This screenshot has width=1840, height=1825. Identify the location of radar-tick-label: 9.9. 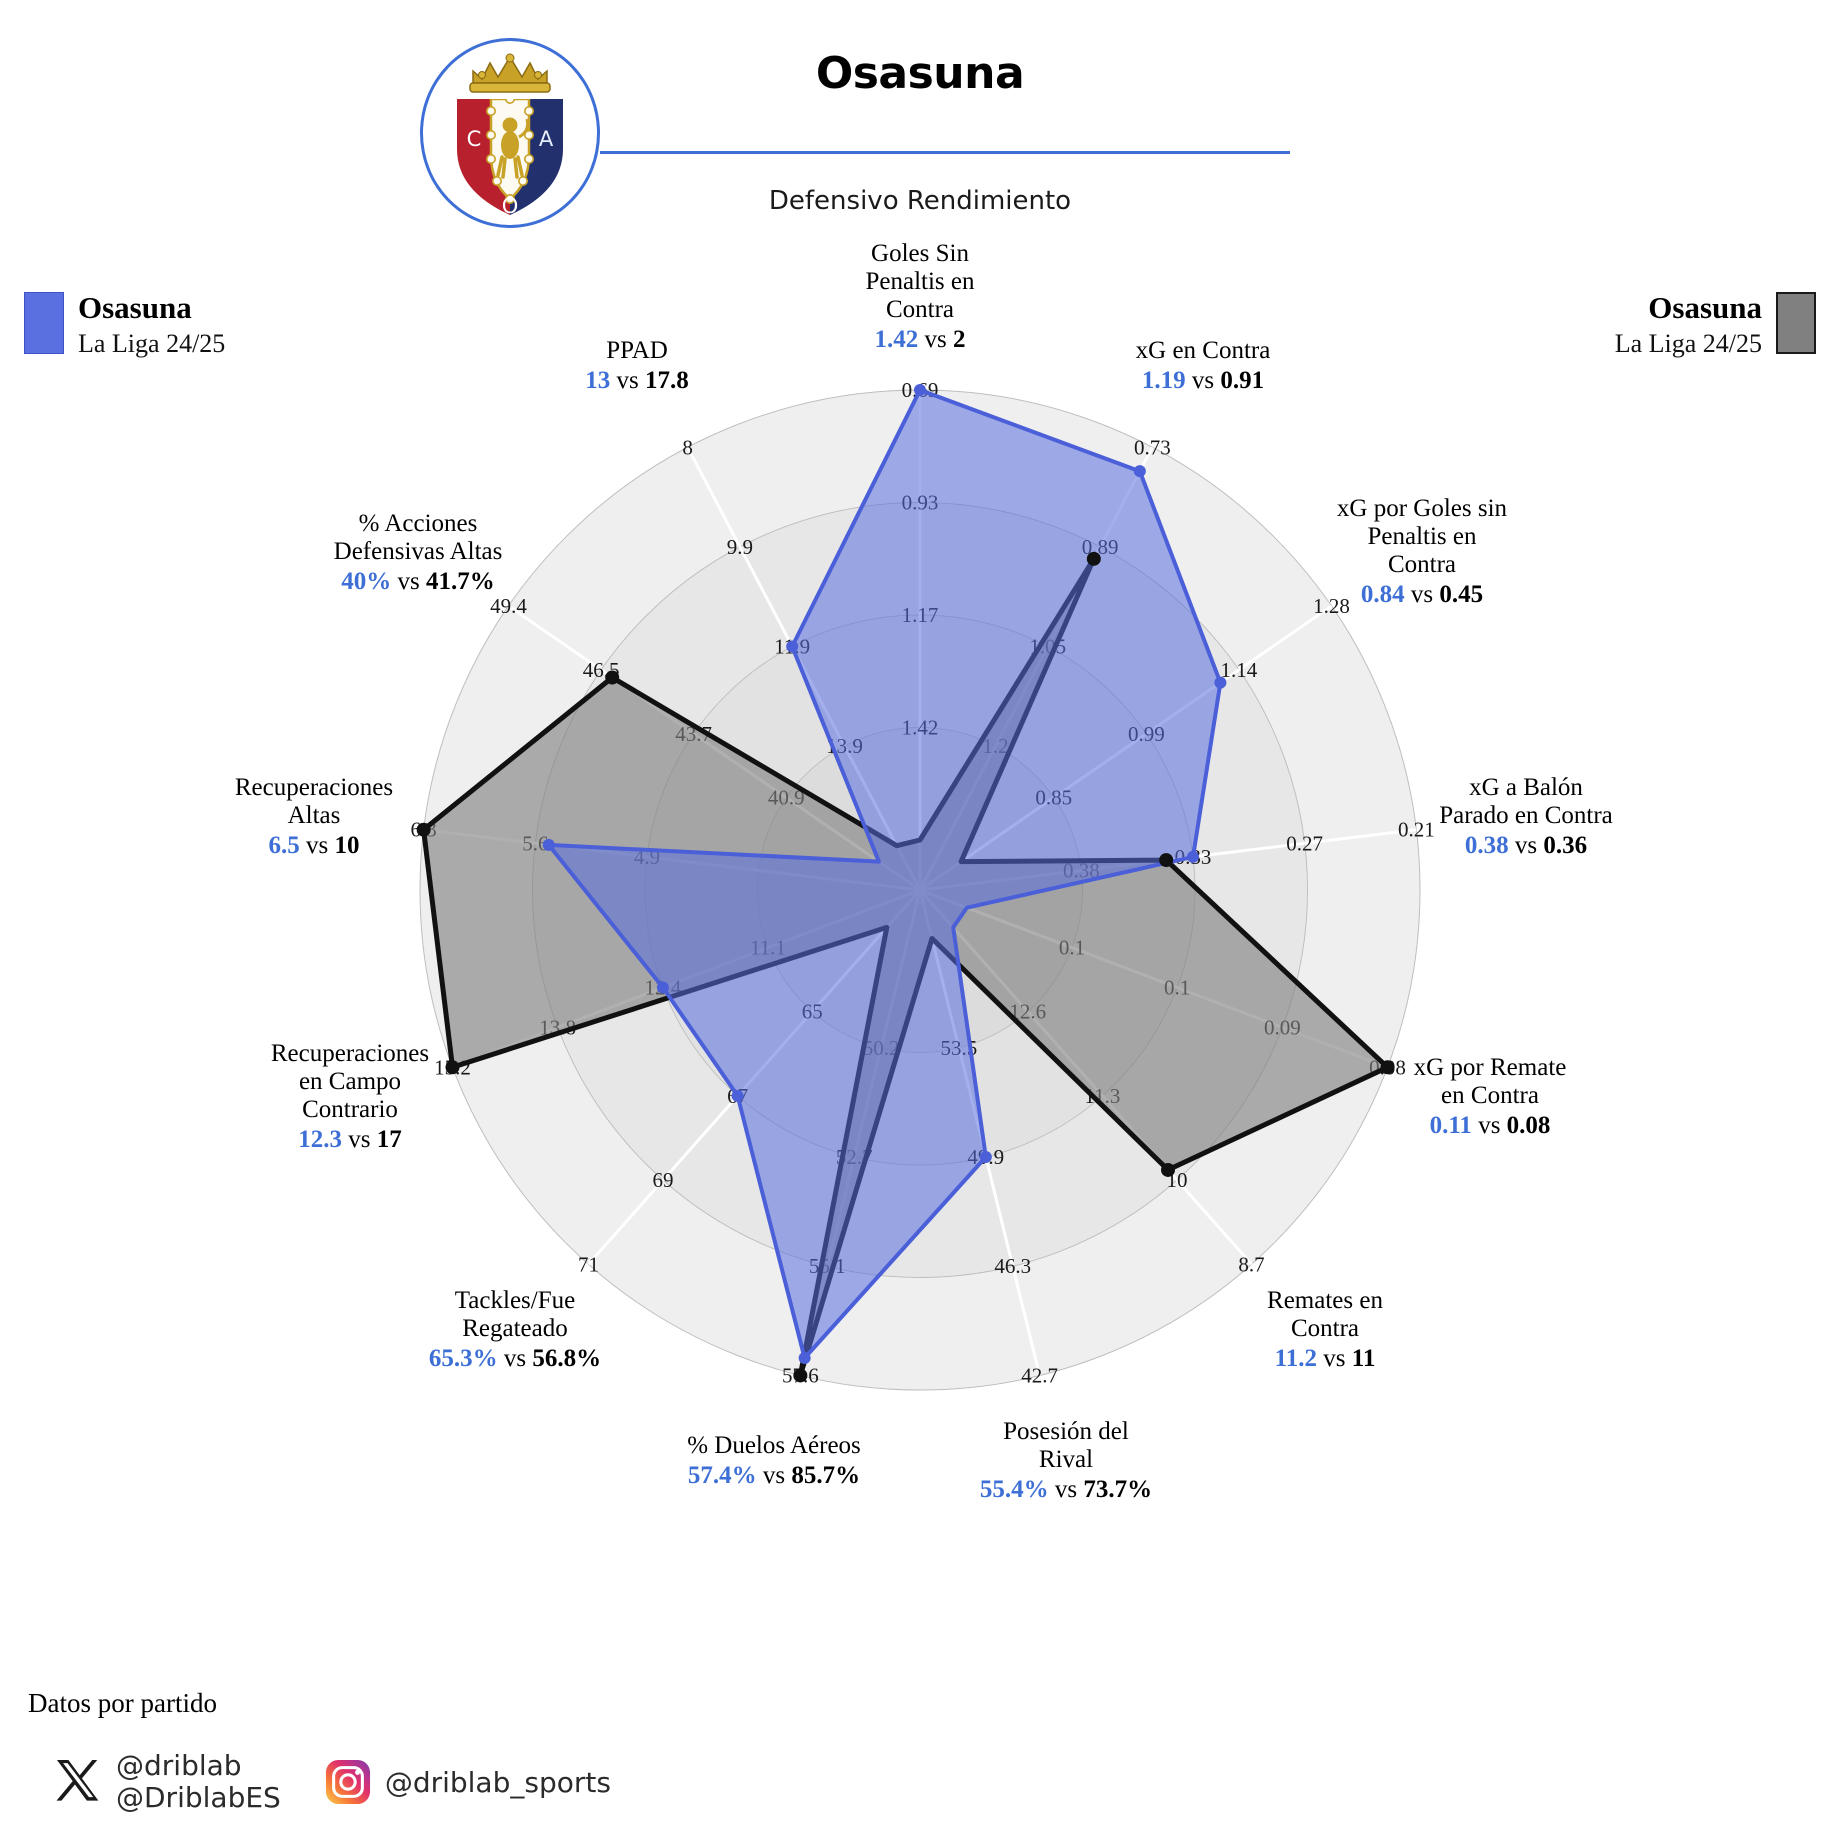
(740, 547).